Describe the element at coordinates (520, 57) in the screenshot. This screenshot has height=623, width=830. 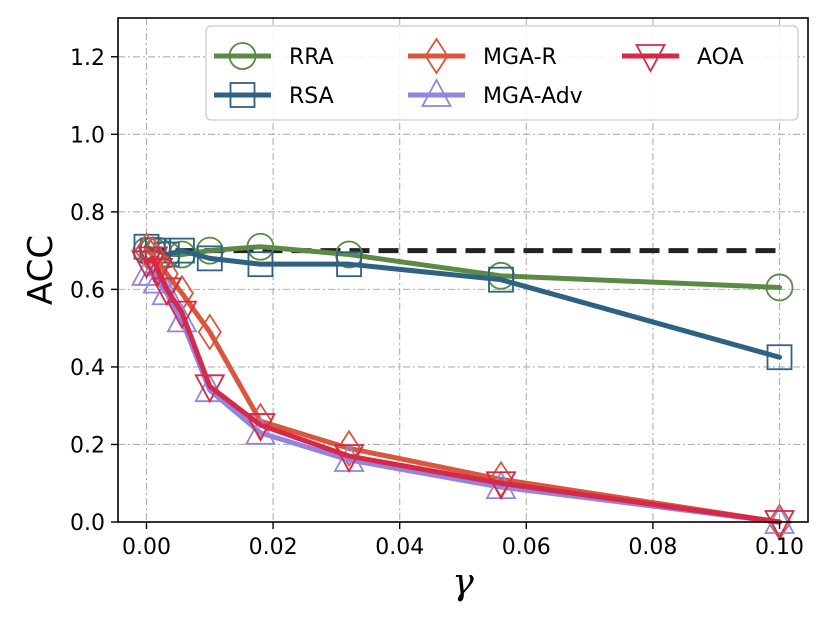
I see `legend-label-mga-r: MGA-R` at that location.